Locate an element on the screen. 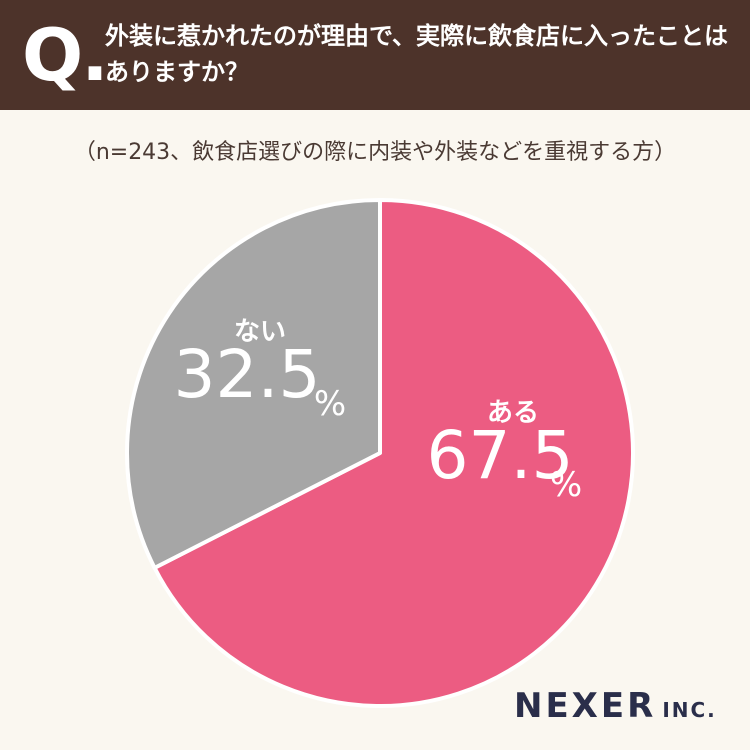  slice-value: 67.5 is located at coordinates (500, 455).